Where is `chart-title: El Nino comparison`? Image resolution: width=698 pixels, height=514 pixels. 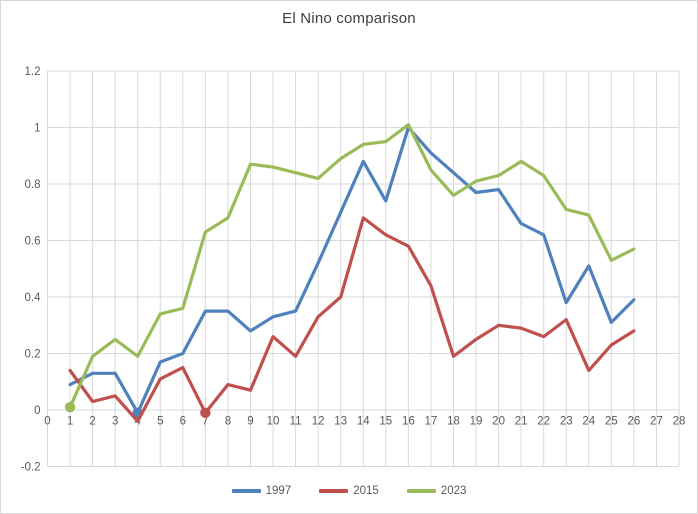 chart-title: El Nino comparison is located at coordinates (349, 18).